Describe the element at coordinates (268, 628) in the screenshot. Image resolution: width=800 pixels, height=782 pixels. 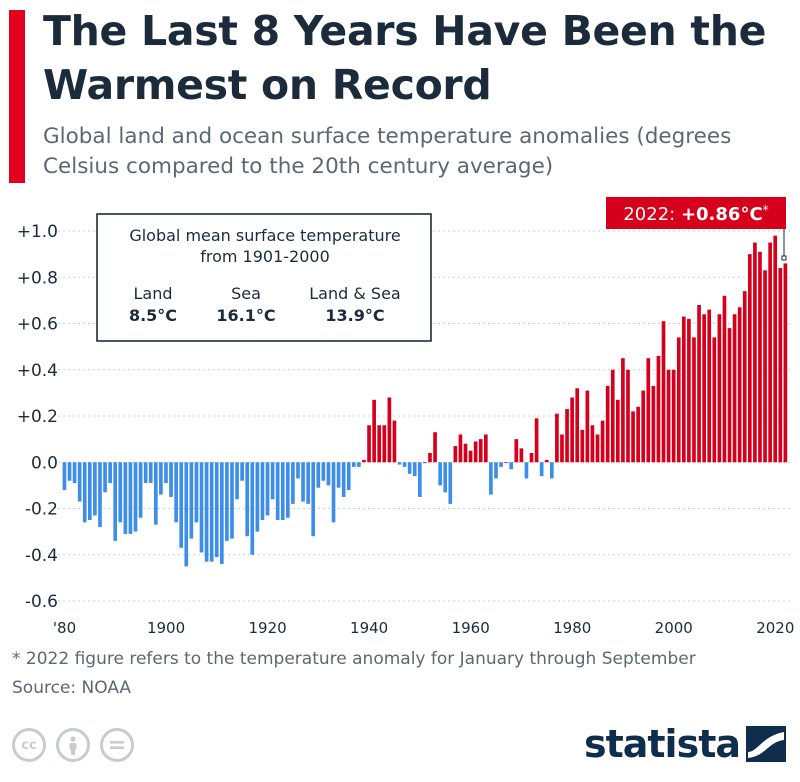
I see `x-tick-label: 1920` at that location.